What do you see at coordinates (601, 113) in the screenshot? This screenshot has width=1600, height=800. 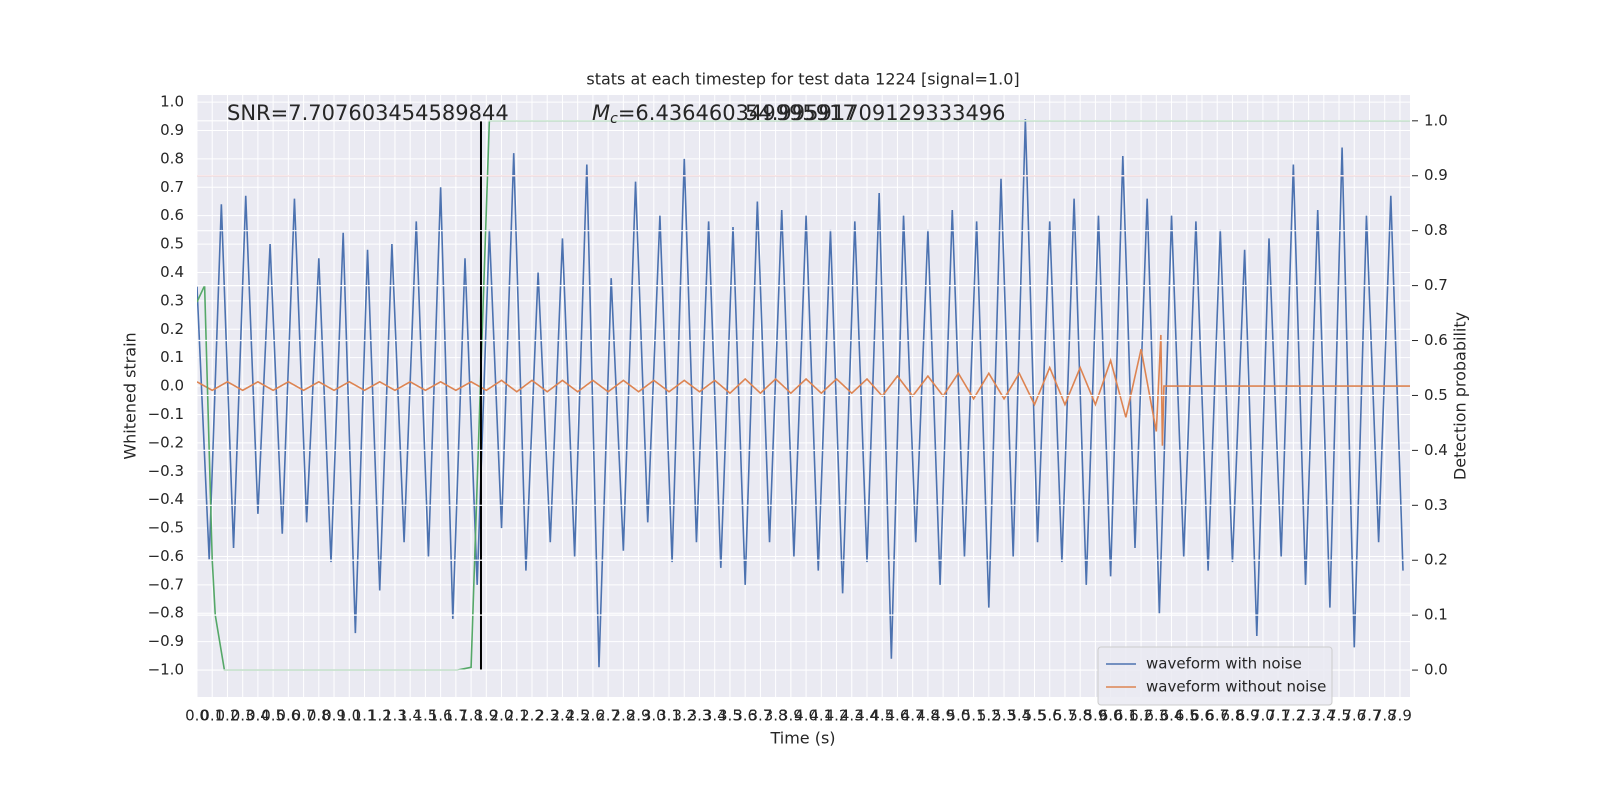 I see `mc-symbol: M` at bounding box center [601, 113].